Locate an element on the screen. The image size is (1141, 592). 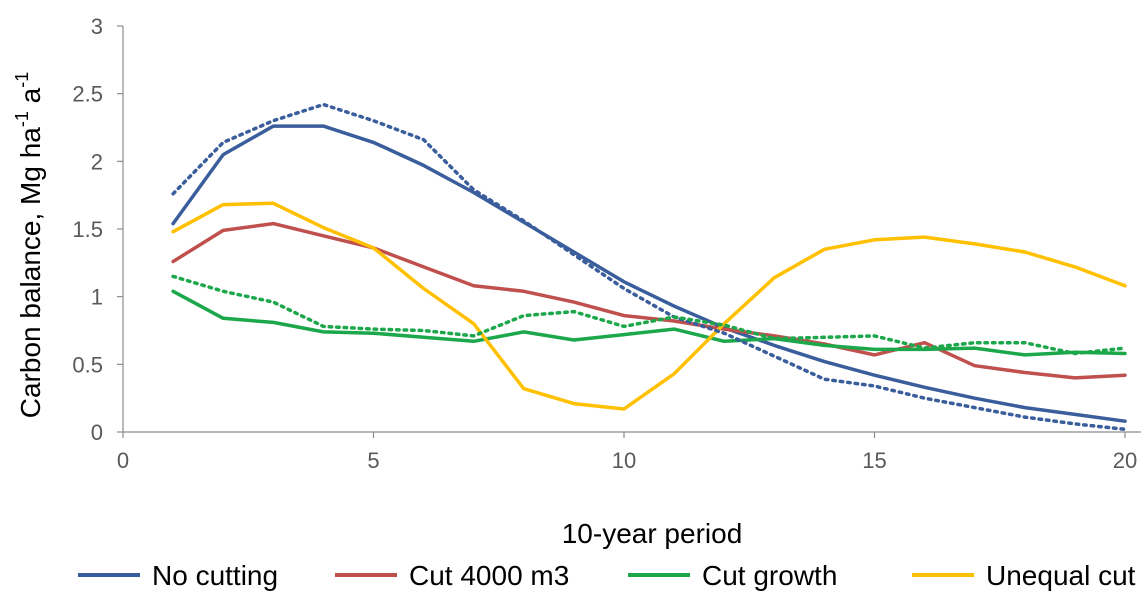
legend-label: Cut 4000 m3 is located at coordinates (489, 575).